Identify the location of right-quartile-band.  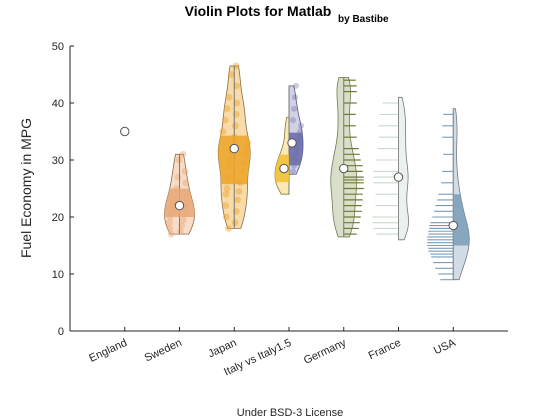
(296, 149).